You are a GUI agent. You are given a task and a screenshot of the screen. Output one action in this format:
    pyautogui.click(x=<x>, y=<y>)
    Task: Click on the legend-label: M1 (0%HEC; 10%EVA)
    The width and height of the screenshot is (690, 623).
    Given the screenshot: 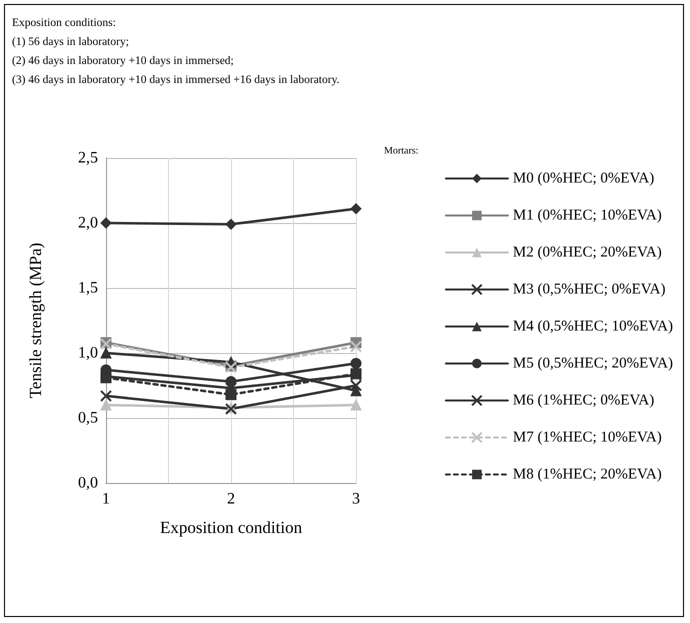 What is the action you would take?
    pyautogui.click(x=587, y=216)
    